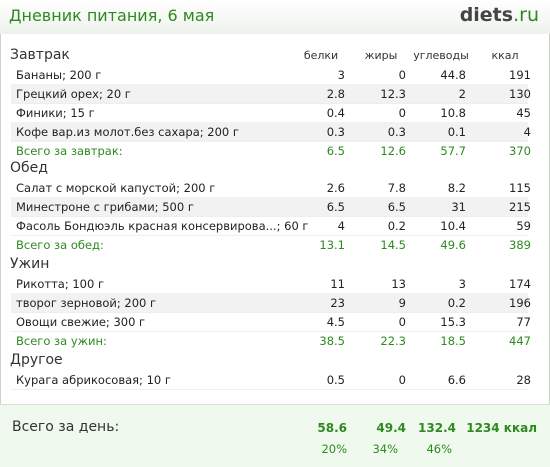 The image size is (550, 467). Describe the element at coordinates (55, 113) in the screenshot. I see `food-name: Финики; 15 г` at that location.